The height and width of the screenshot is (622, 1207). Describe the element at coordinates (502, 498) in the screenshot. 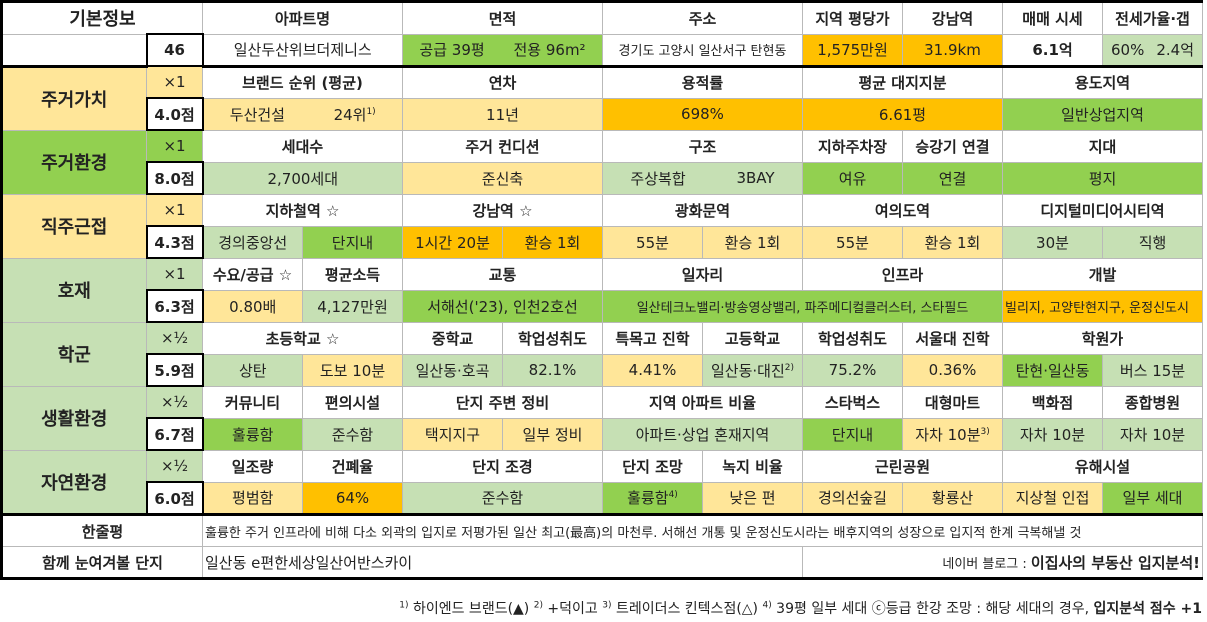

I see `landscape-value: 준수함` at that location.